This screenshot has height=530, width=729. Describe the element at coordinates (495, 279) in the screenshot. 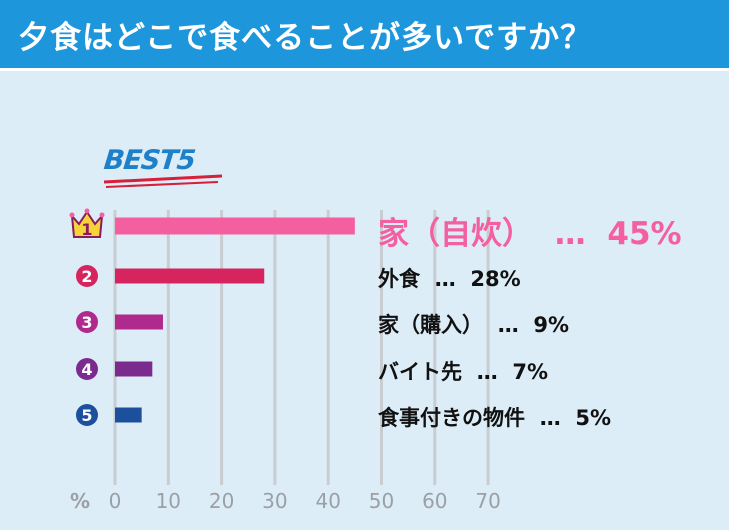

I see `value-label: 28%` at that location.